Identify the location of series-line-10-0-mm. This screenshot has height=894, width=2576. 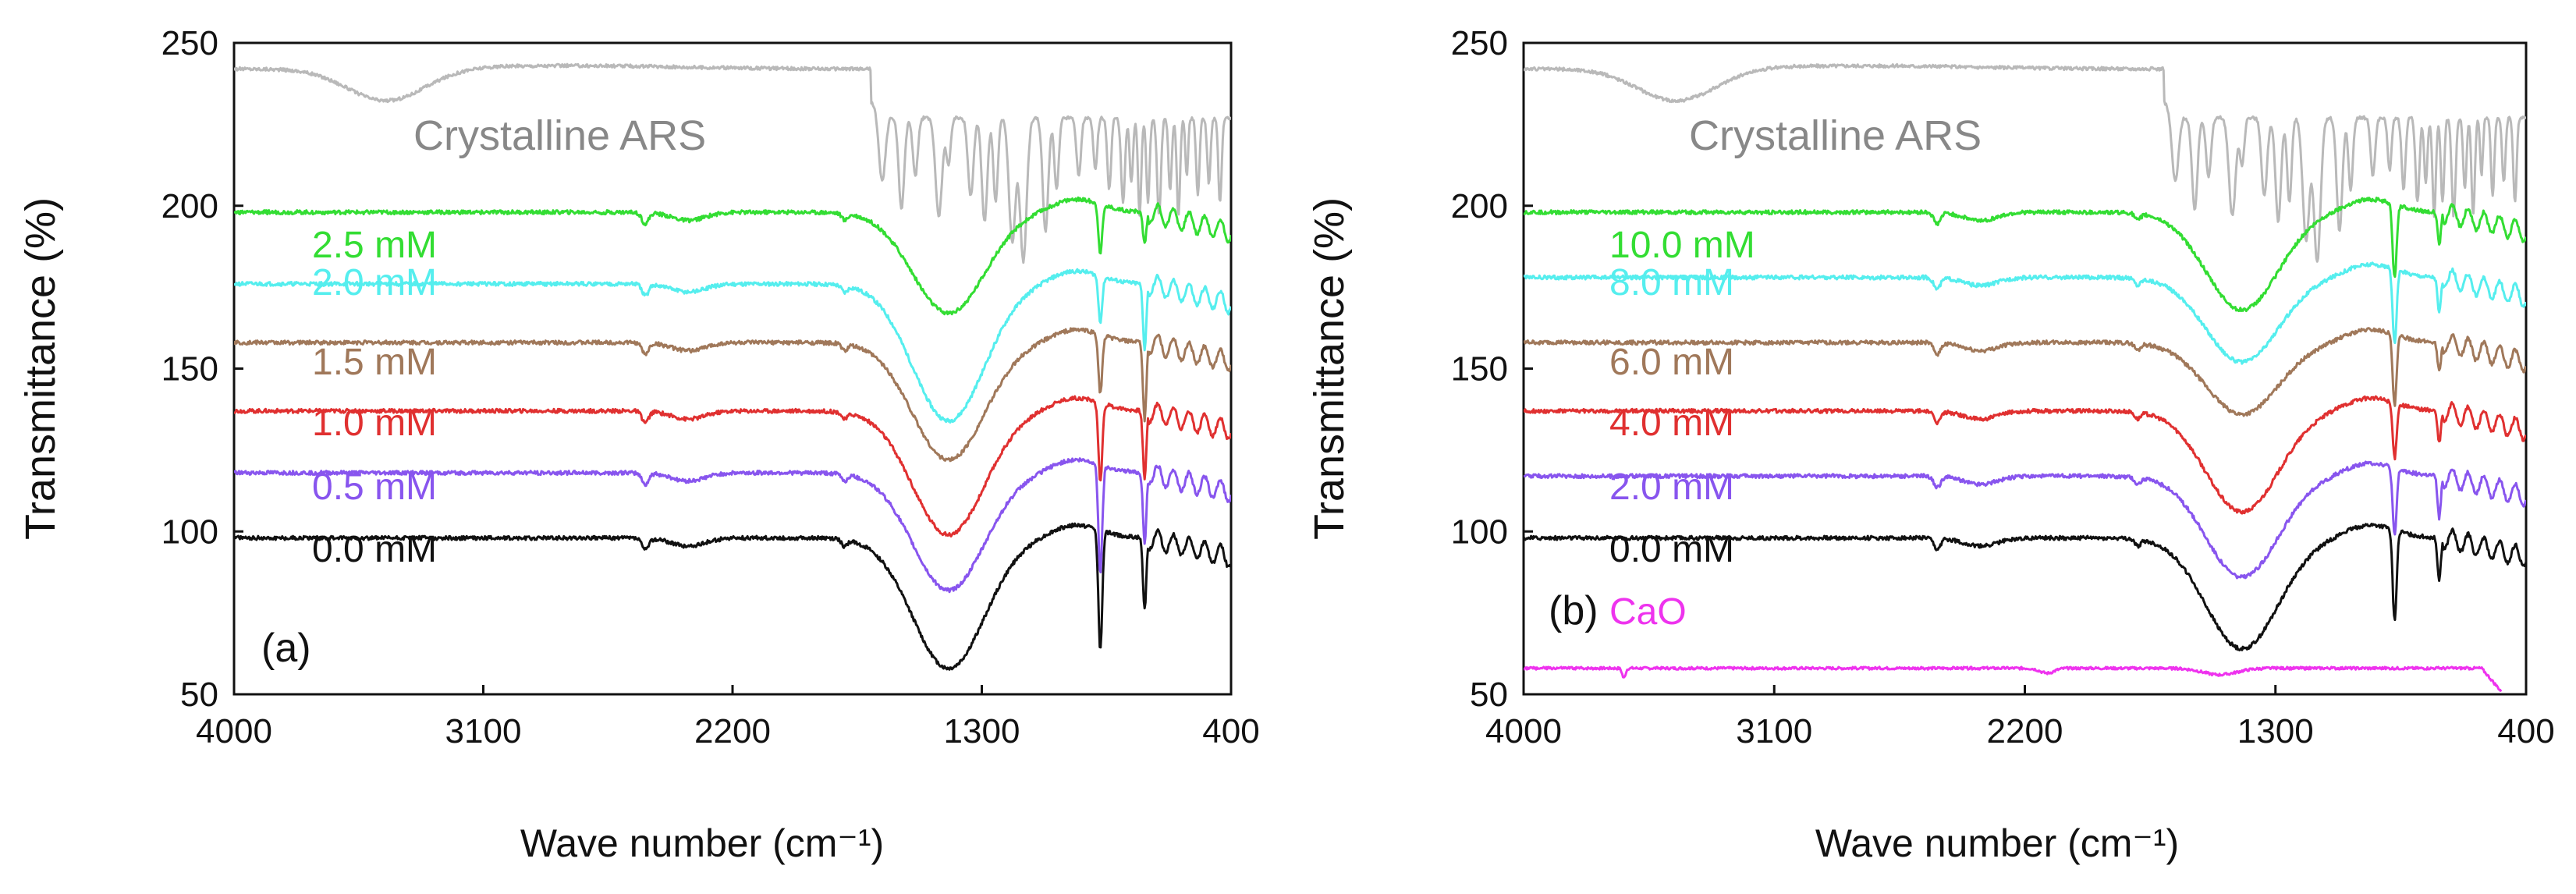
(2025, 255).